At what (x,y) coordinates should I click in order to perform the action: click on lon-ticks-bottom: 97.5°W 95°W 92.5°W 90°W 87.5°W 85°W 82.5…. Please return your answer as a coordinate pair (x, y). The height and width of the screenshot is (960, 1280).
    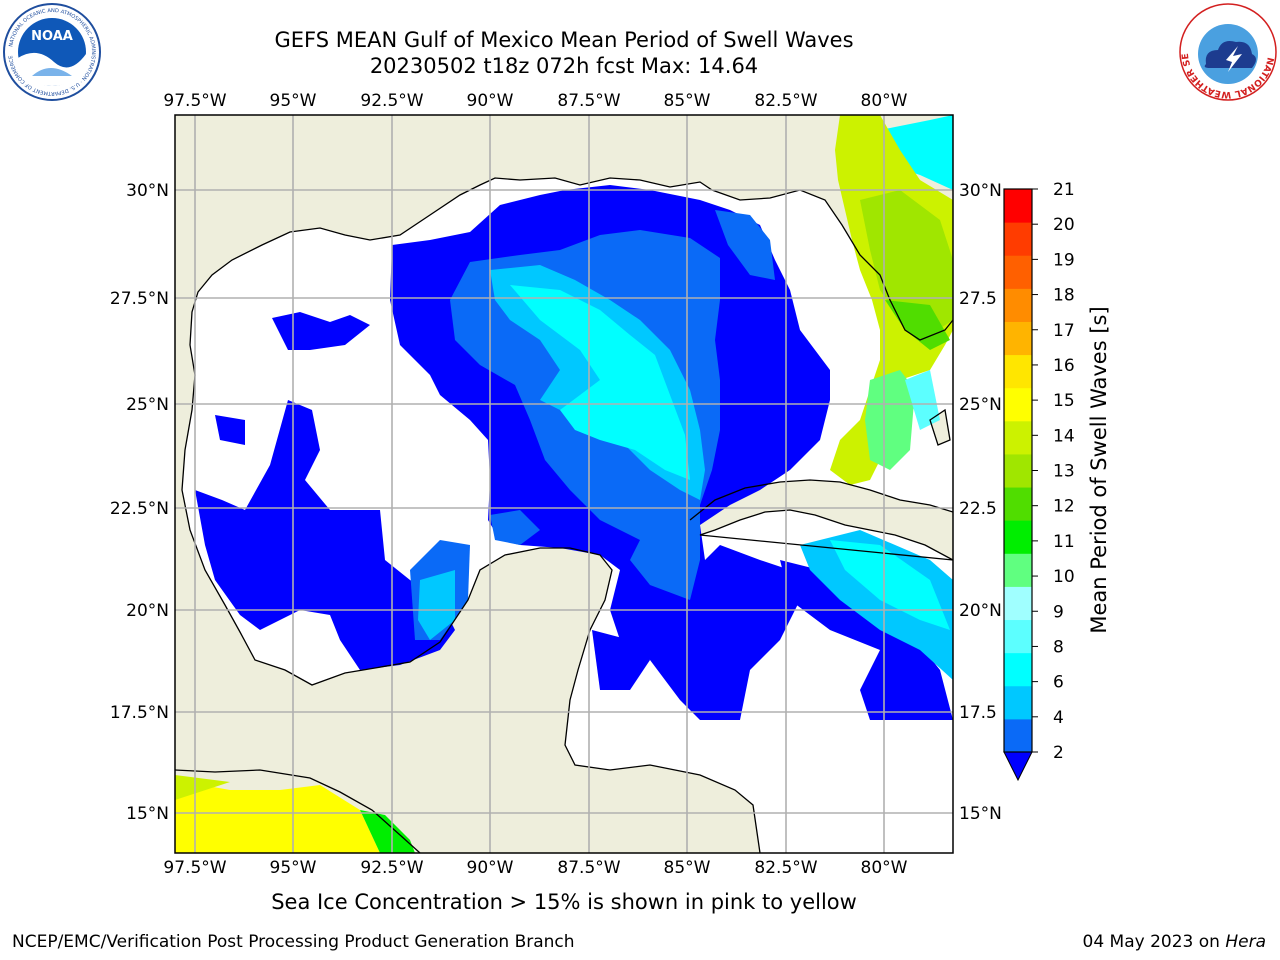
    Looking at the image, I should click on (535, 868).